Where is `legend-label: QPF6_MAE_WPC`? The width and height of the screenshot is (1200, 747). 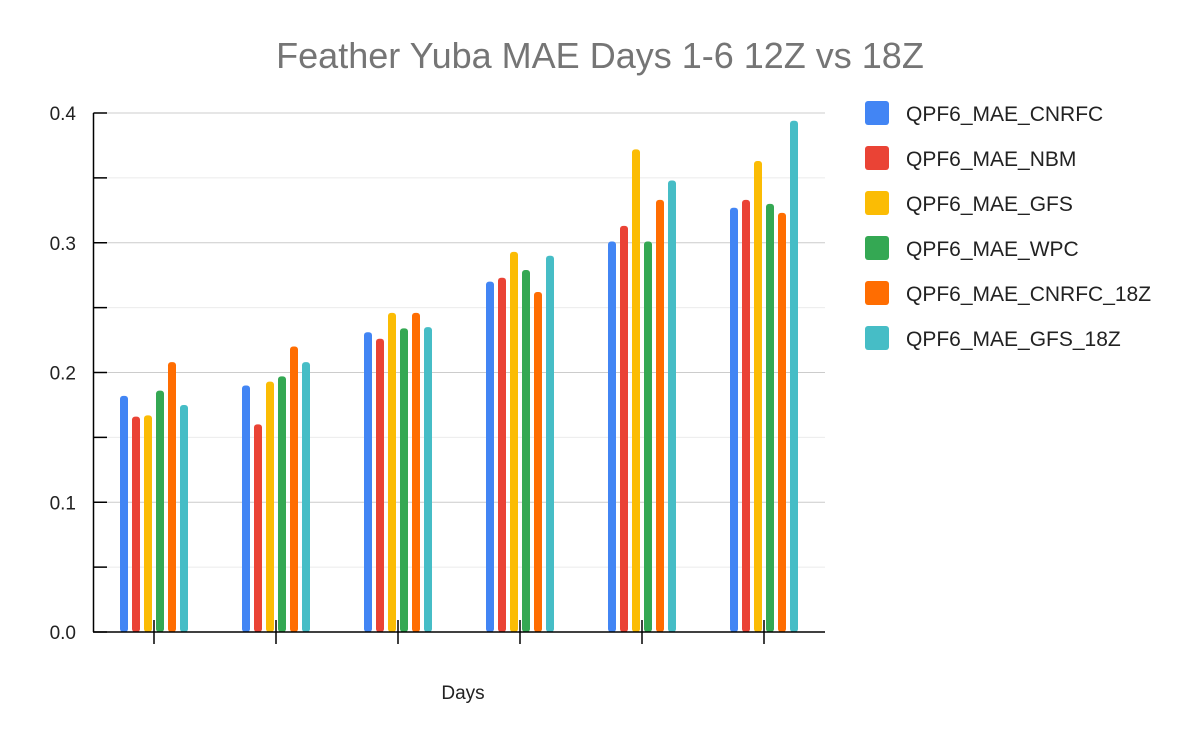 legend-label: QPF6_MAE_WPC is located at coordinates (992, 249).